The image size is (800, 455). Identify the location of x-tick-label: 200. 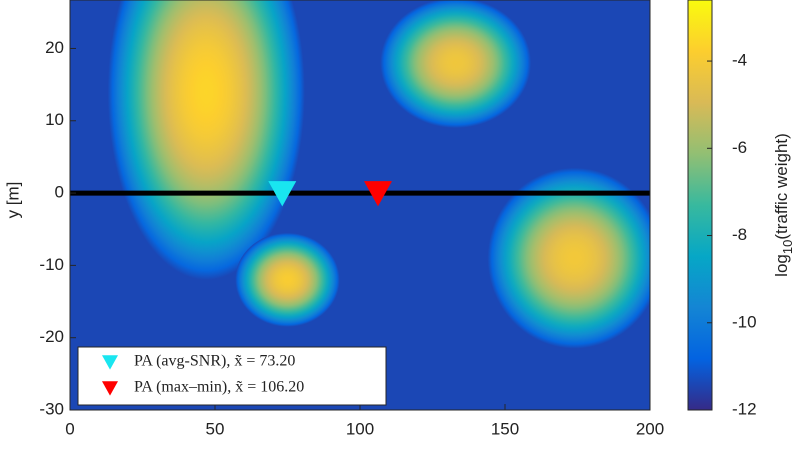
(650, 428).